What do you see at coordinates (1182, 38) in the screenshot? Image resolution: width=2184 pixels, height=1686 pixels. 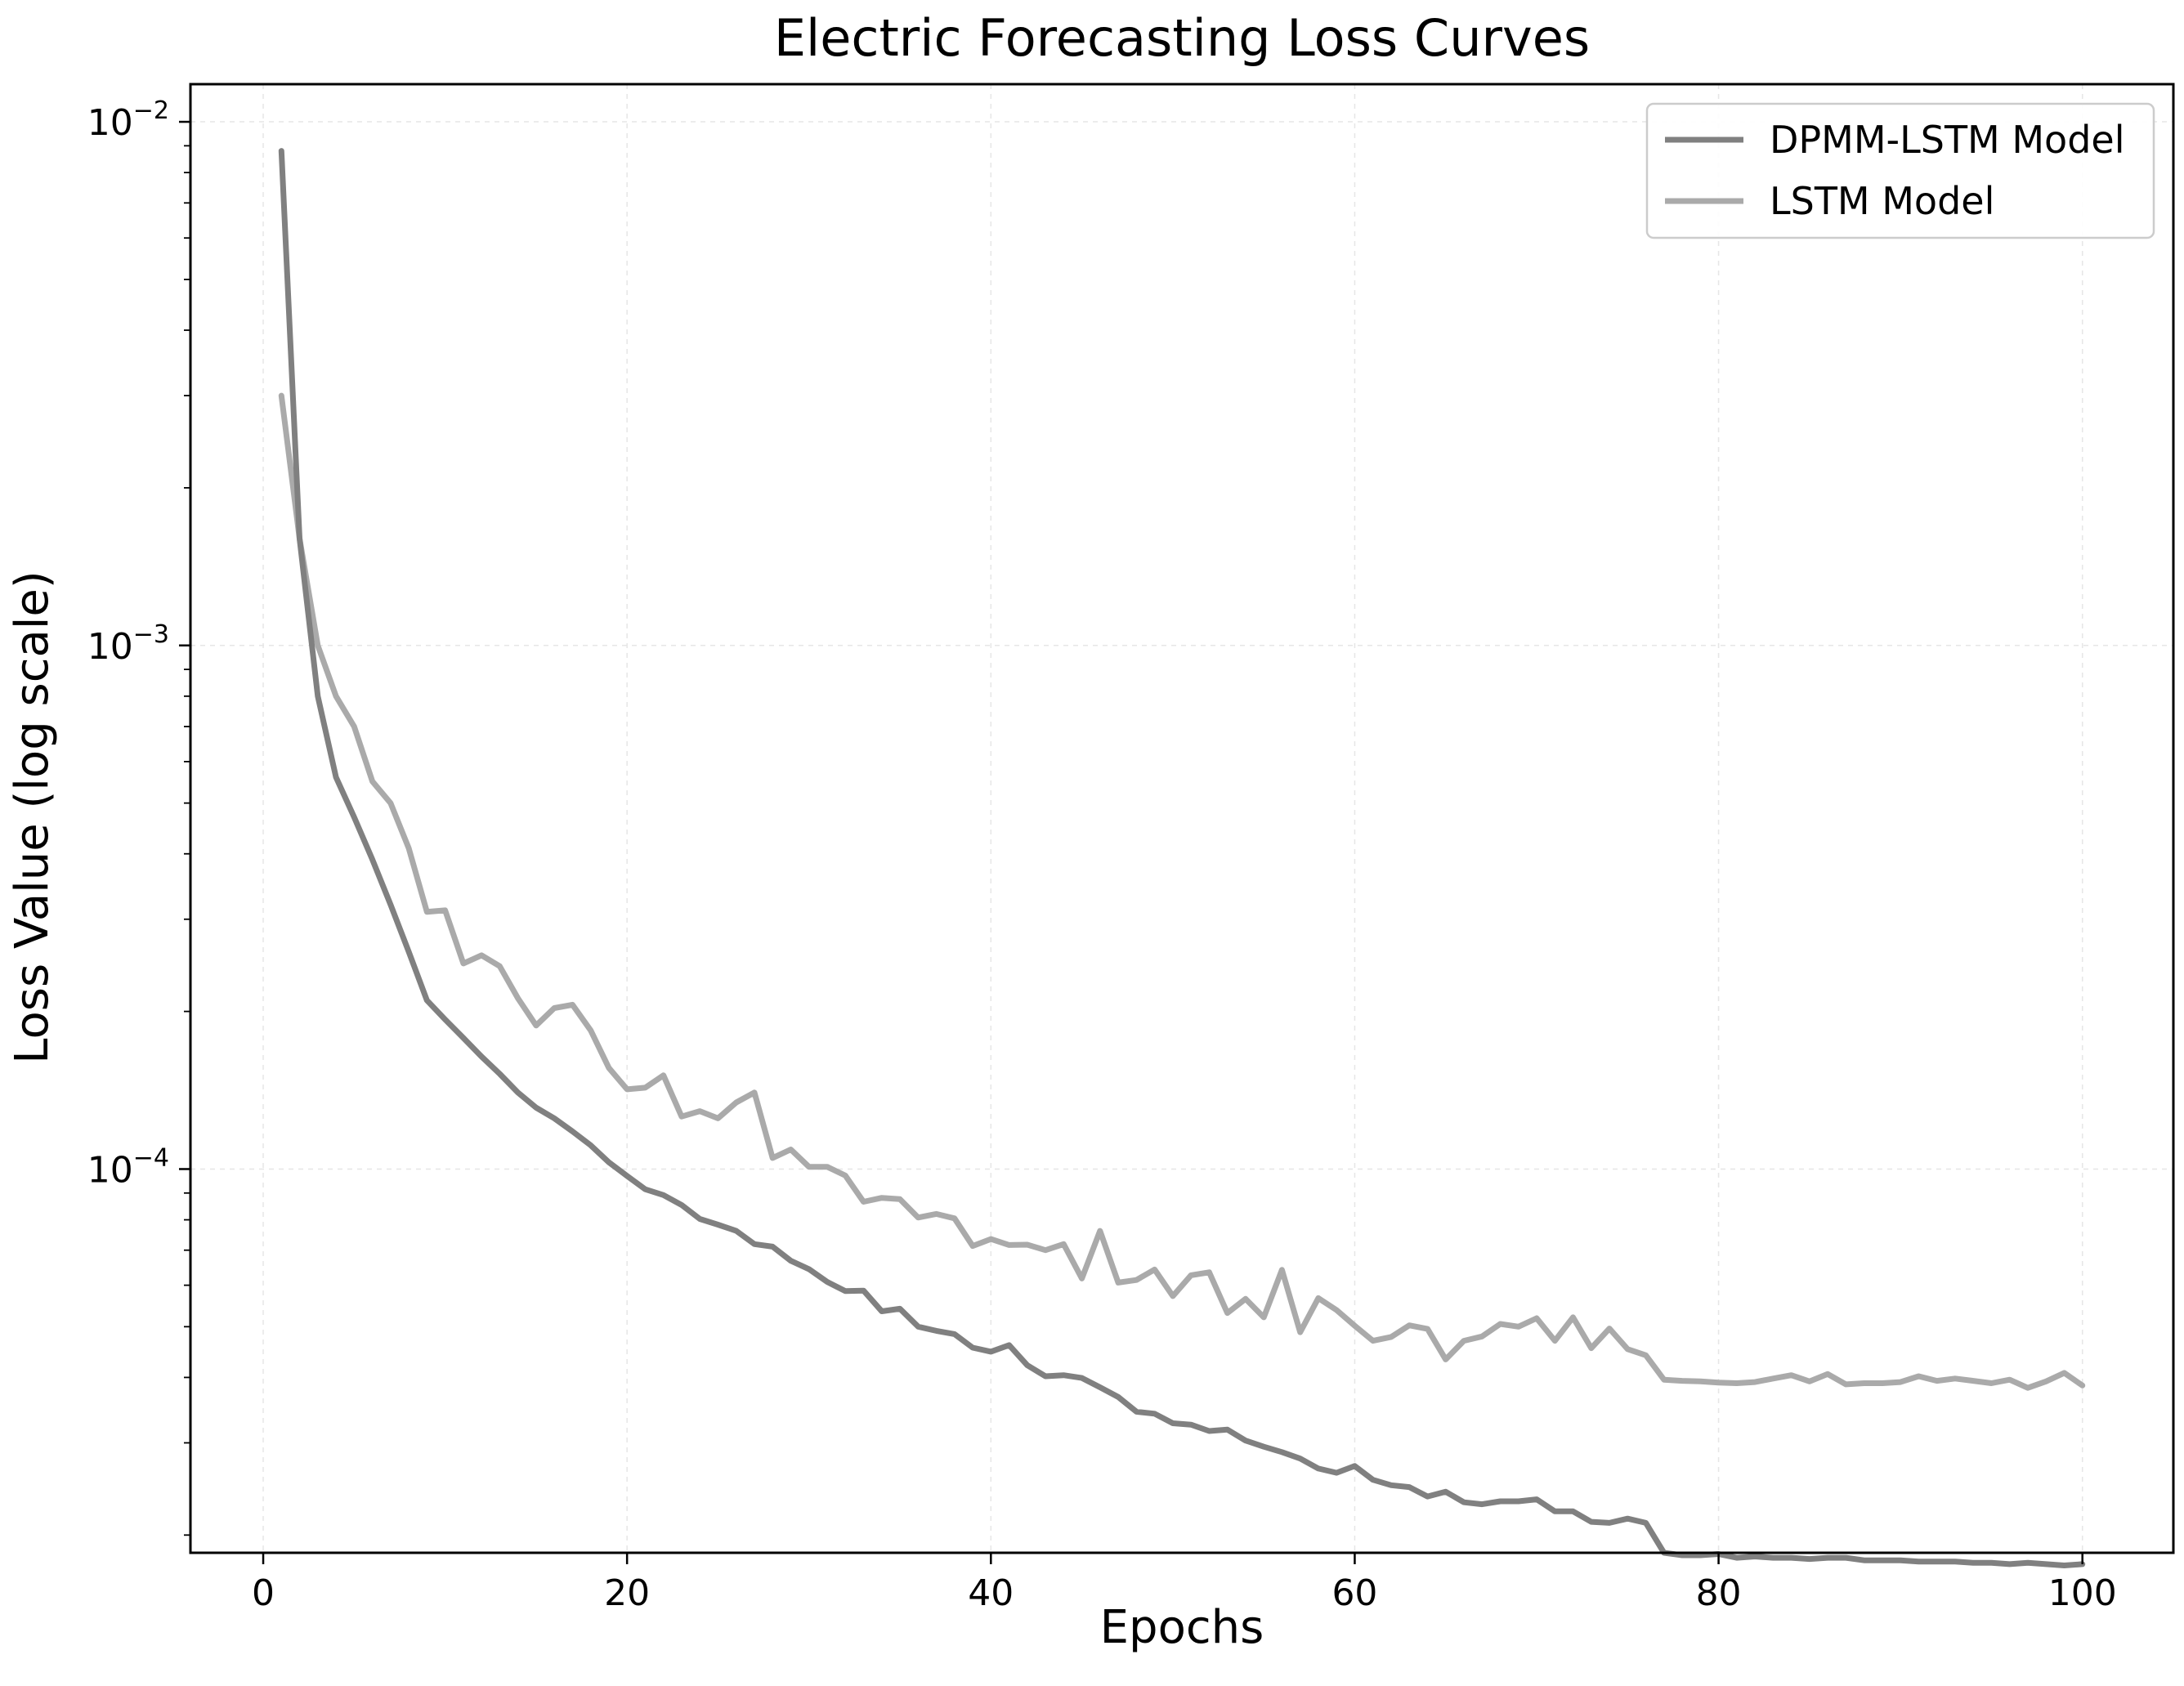 I see `chart-title: Electric Forecasting Loss Curves` at bounding box center [1182, 38].